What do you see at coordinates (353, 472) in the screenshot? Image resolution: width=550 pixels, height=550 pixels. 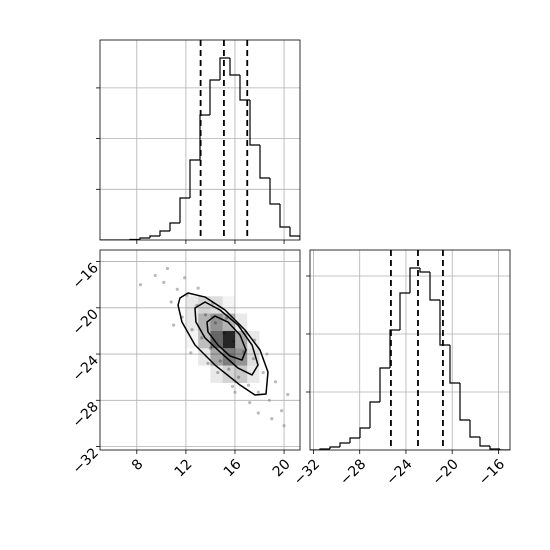 I see `x-tick-label: −28` at bounding box center [353, 472].